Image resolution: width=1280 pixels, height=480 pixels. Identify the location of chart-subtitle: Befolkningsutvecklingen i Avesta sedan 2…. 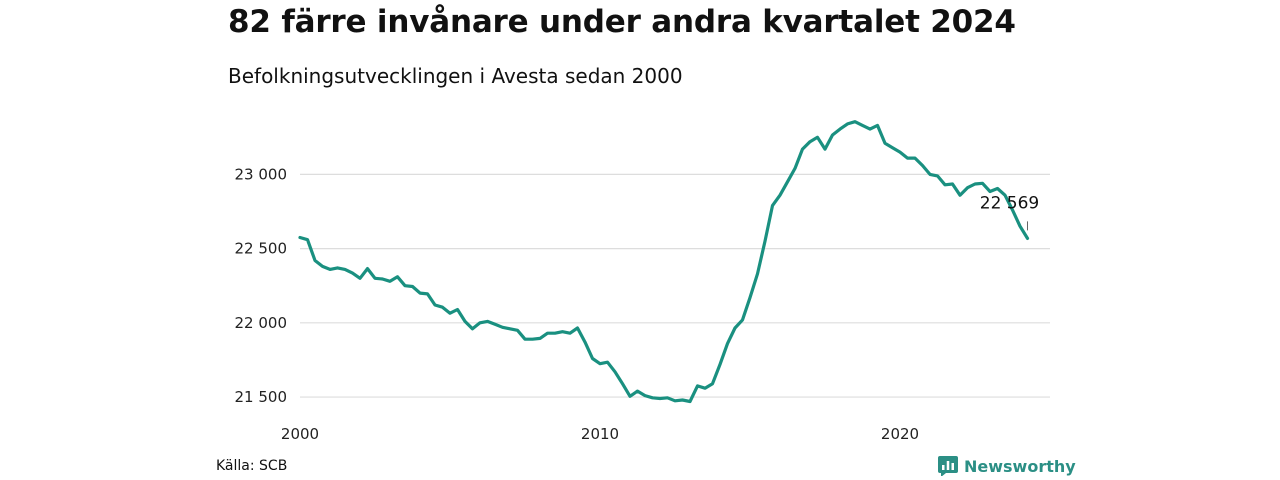
(455, 76).